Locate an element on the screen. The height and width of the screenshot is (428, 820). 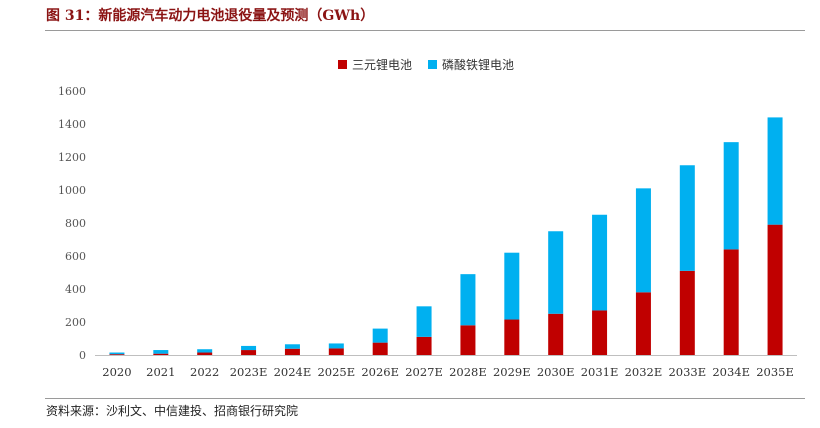
bar-ncm-2020 is located at coordinates (117, 354).